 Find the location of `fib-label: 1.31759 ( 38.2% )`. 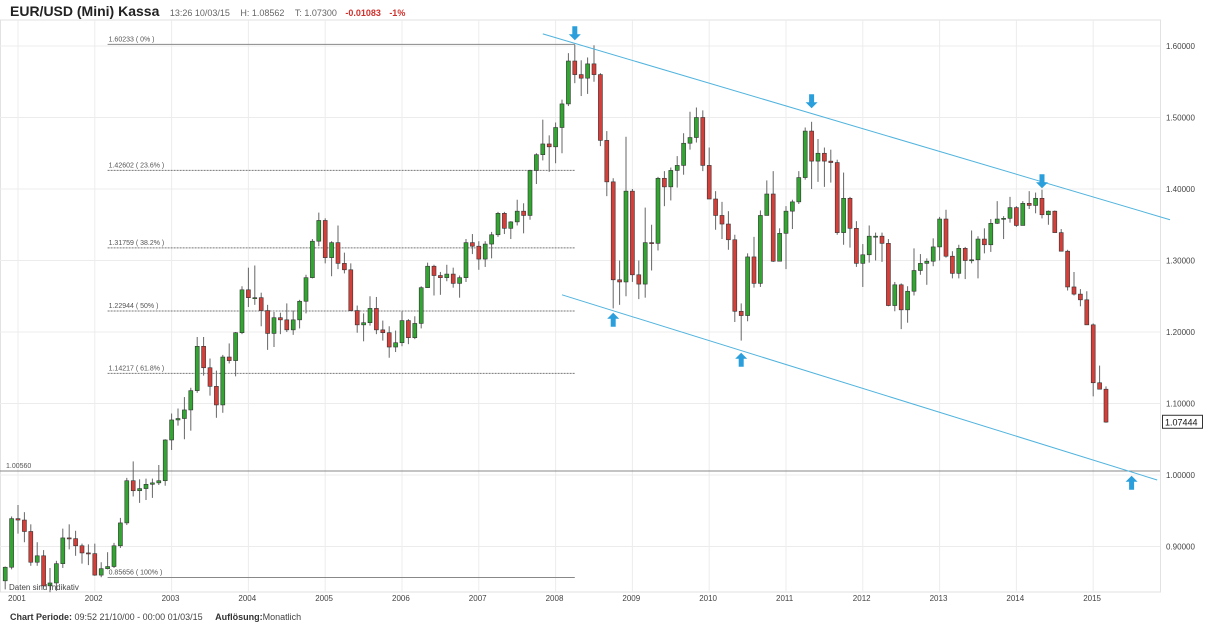

fib-label: 1.31759 ( 38.2% ) is located at coordinates (137, 243).